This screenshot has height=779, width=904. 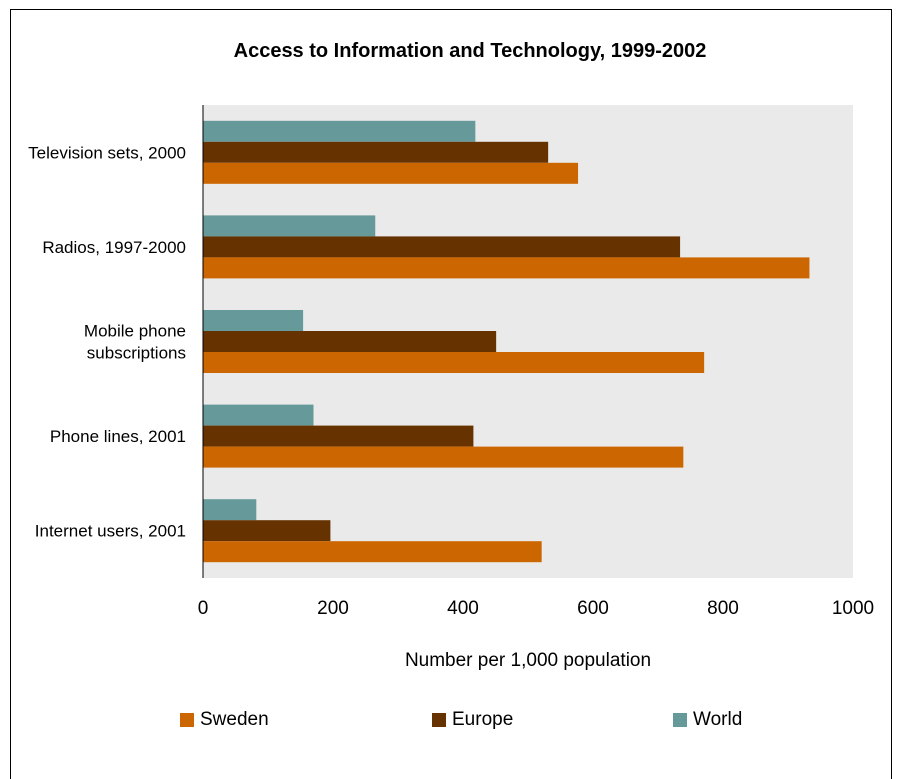 What do you see at coordinates (680, 720) in the screenshot?
I see `legend-swatch-world` at bounding box center [680, 720].